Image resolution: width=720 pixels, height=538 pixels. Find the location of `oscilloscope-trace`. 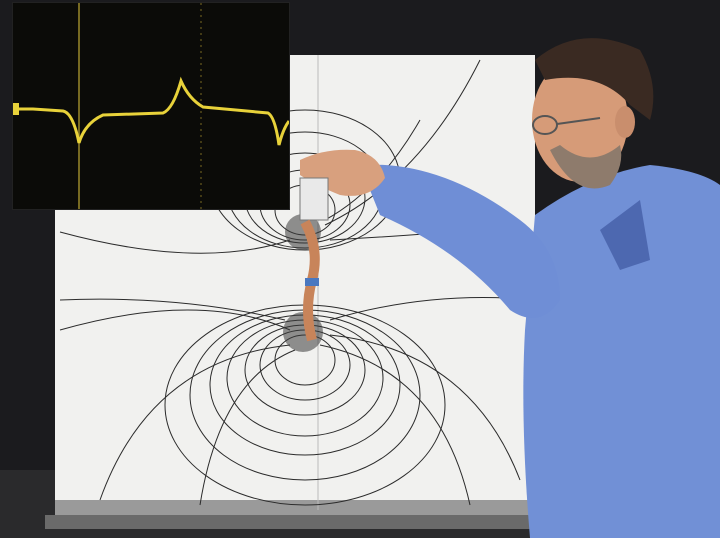

oscilloscope-trace is located at coordinates (152, 106).